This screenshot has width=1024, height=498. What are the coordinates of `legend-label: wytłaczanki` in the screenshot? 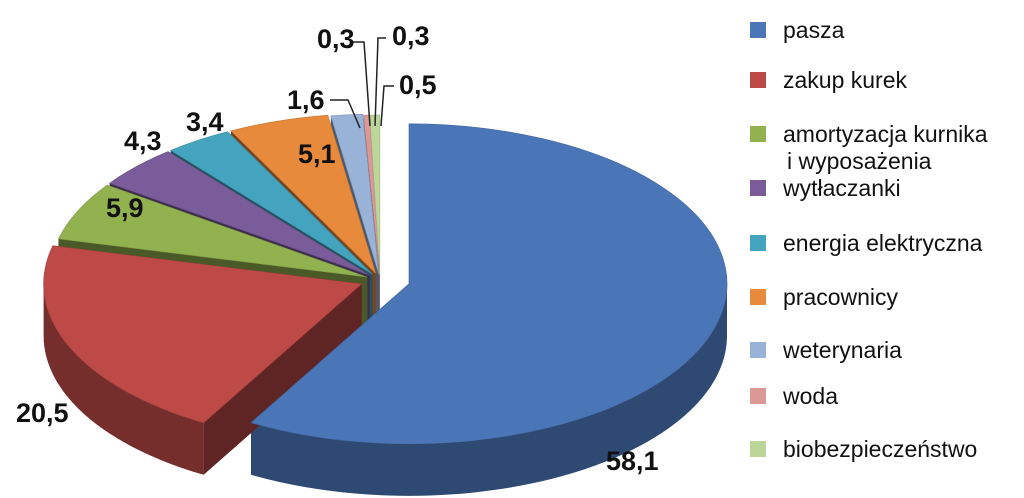 It's located at (841, 188).